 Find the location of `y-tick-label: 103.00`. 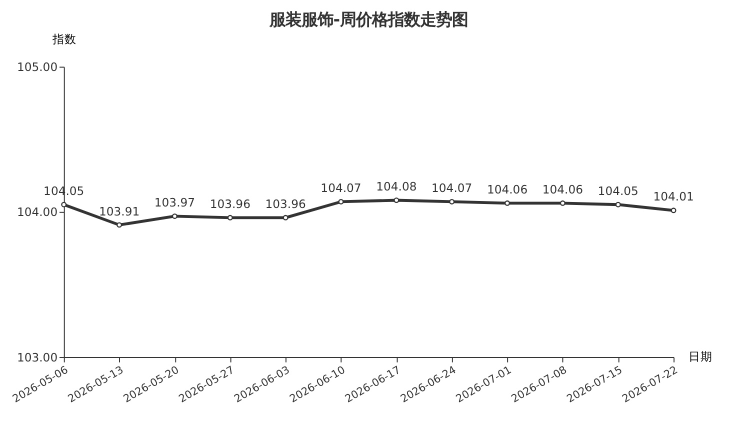

y-tick-label: 103.00 is located at coordinates (37, 357).